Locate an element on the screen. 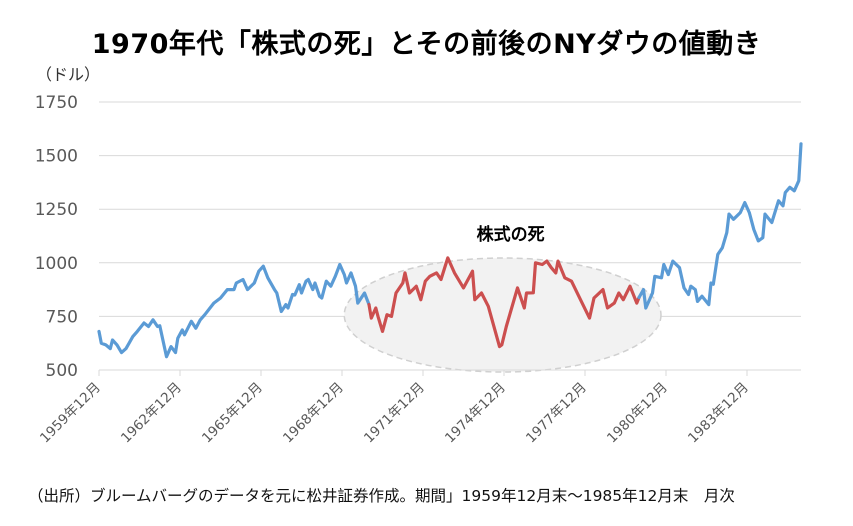  x-tick-label: 1974年12月 is located at coordinates (475, 413).